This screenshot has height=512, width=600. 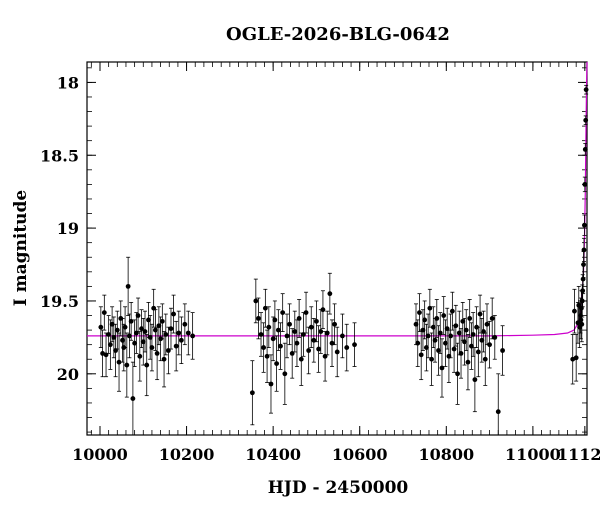 I want to click on x-axis-label: HJD - 2450000, so click(x=338, y=488).